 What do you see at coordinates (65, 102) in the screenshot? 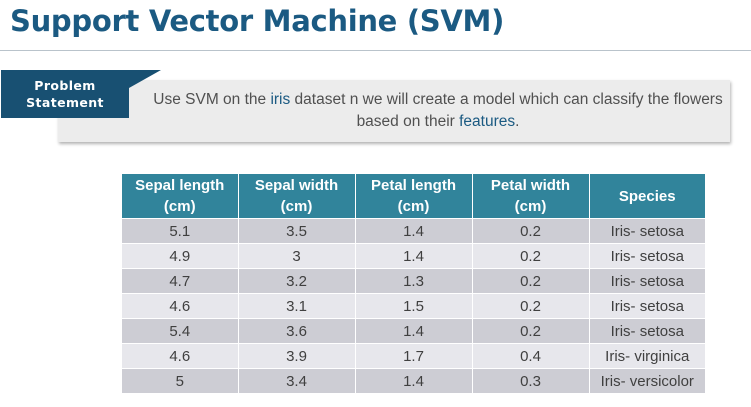
I see `tag-line-statement: Statement` at bounding box center [65, 102].